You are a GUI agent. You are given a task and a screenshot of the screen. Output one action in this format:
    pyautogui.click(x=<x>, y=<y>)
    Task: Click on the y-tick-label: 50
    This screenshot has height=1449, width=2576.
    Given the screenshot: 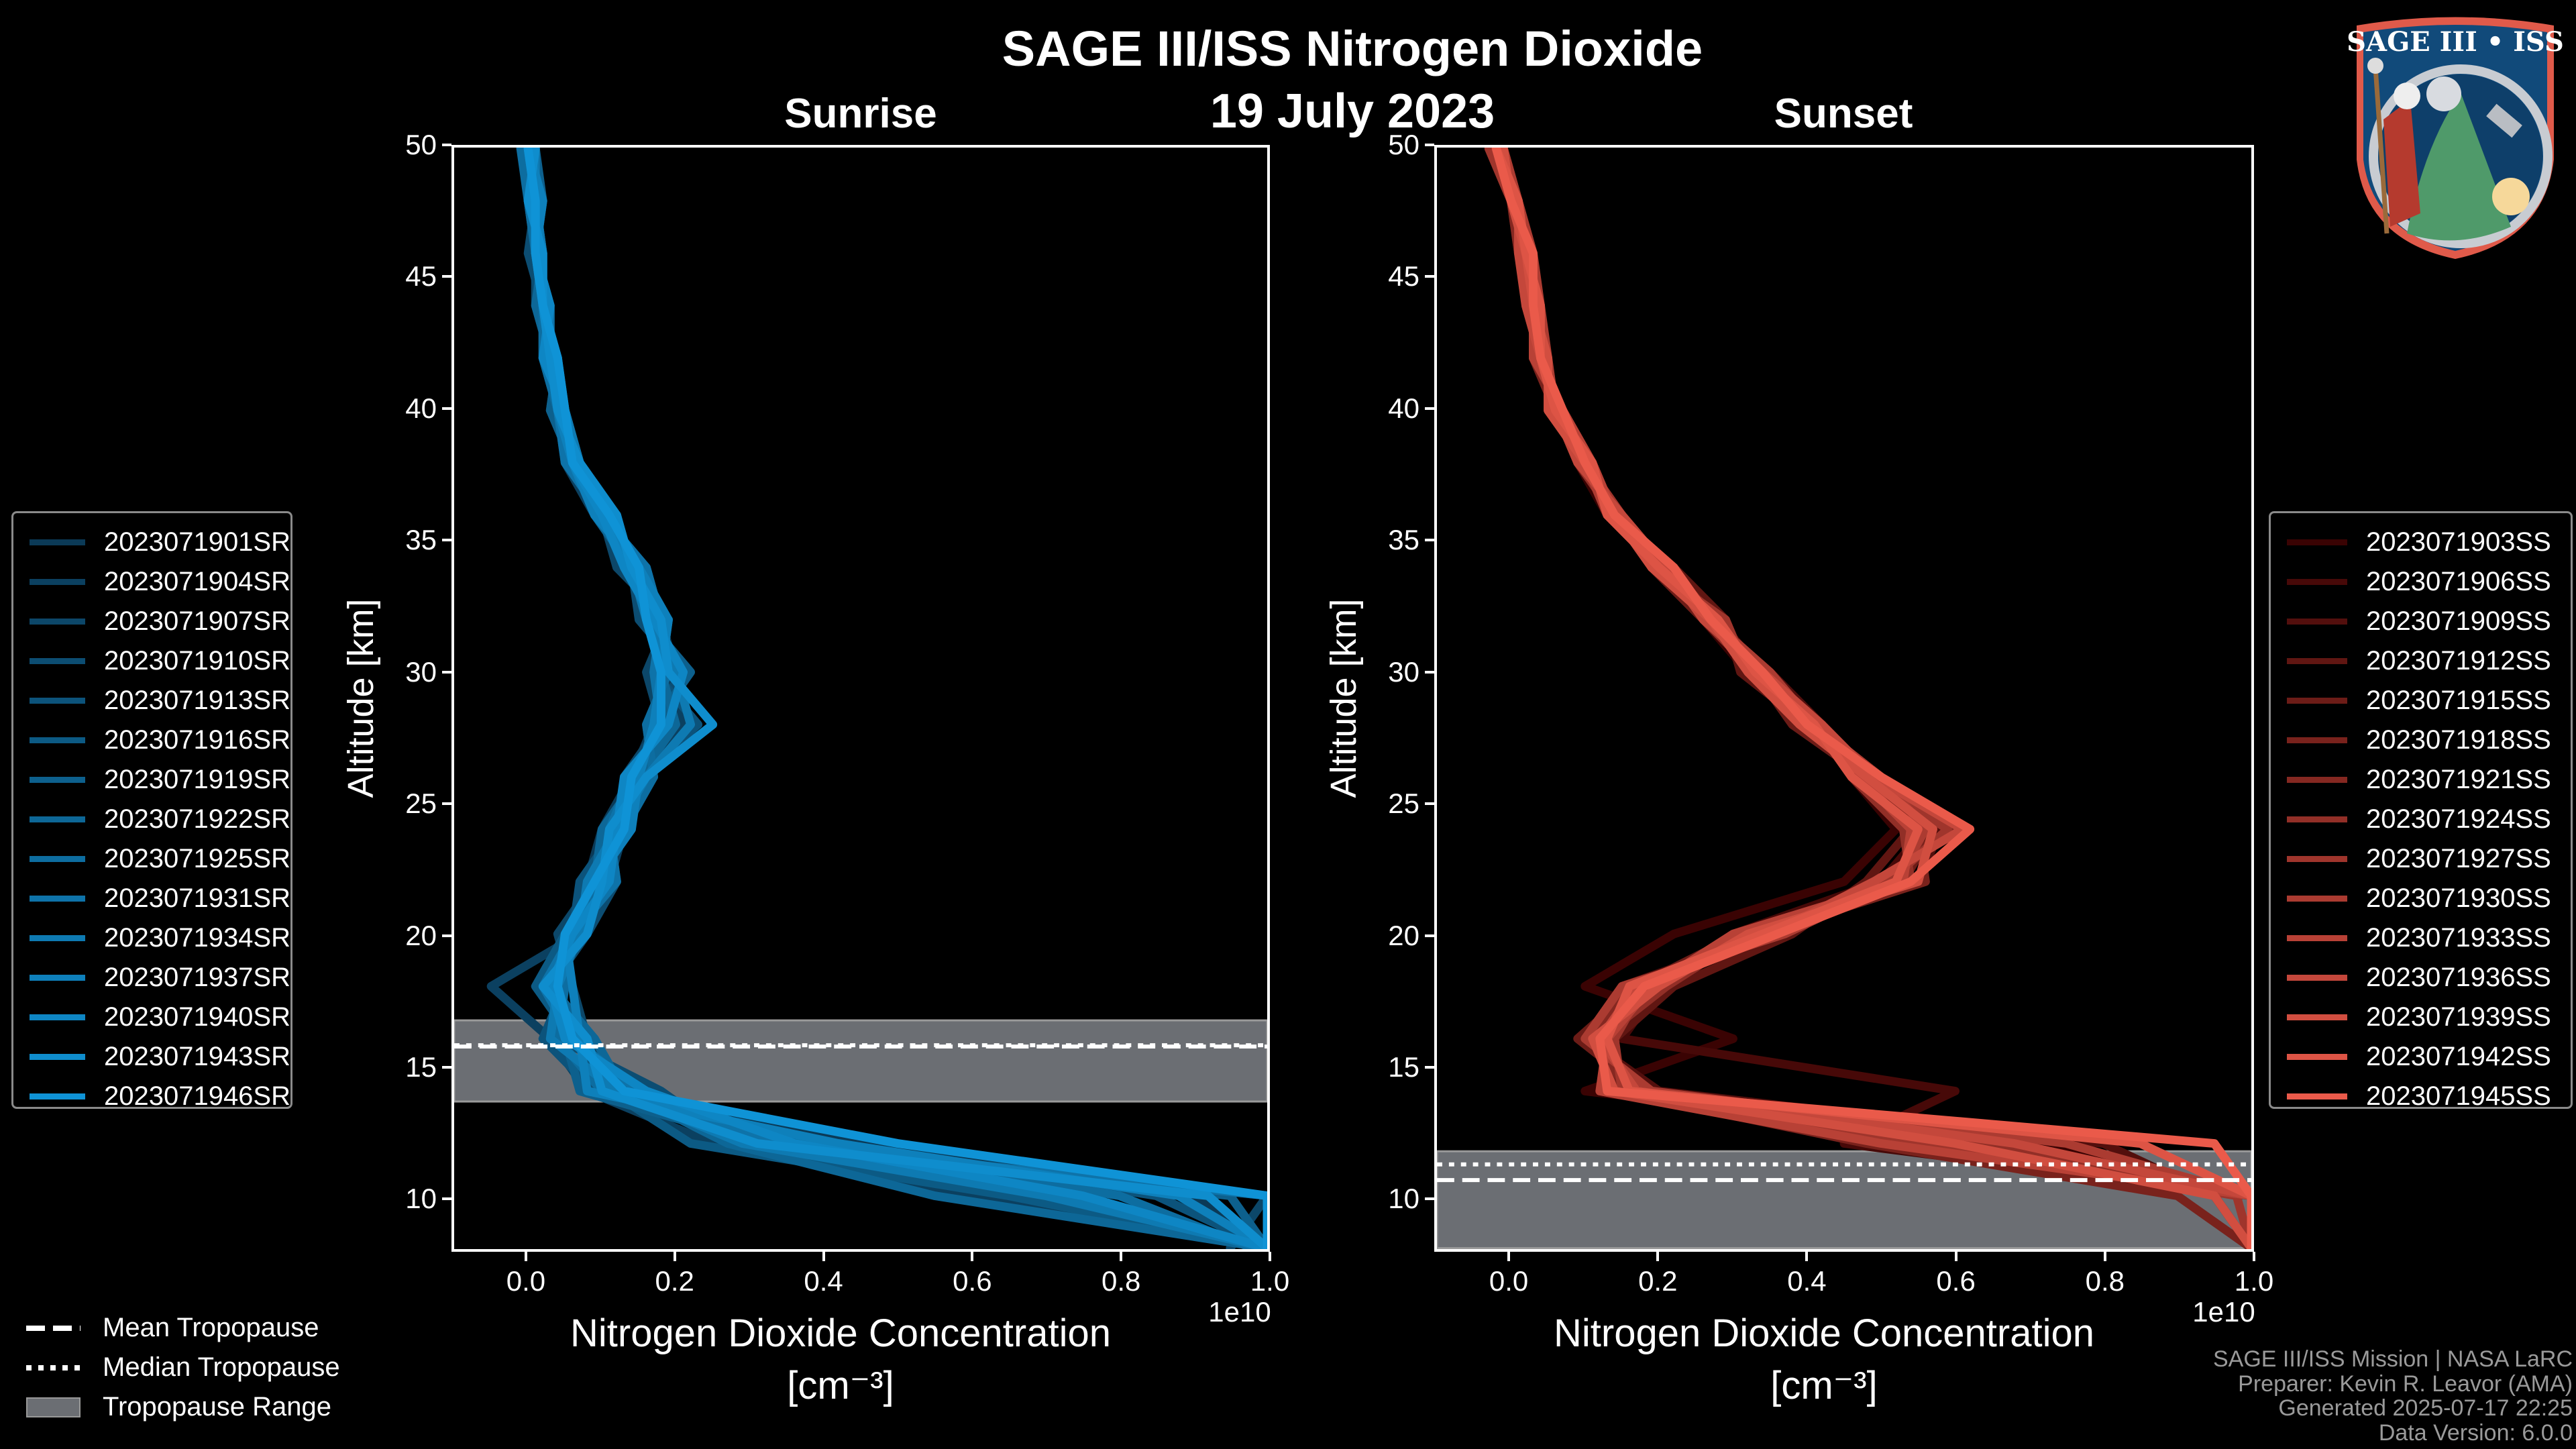 What is the action you would take?
    pyautogui.click(x=421, y=144)
    